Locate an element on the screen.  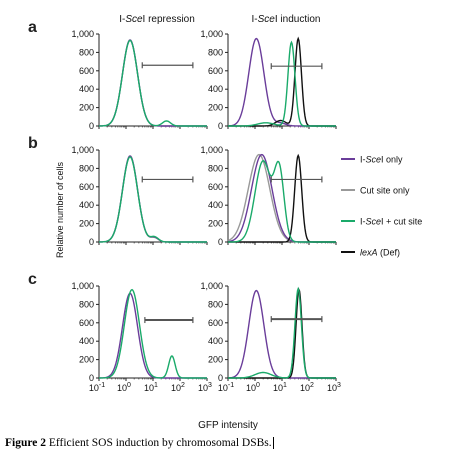
legend-label: lexA (Def) is located at coordinates (380, 253).